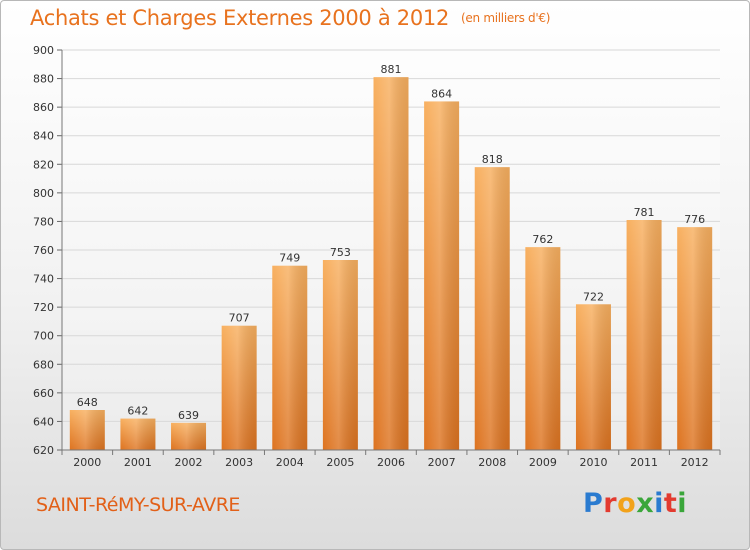  Describe the element at coordinates (644, 462) in the screenshot. I see `x-tick-label: 2011` at that location.